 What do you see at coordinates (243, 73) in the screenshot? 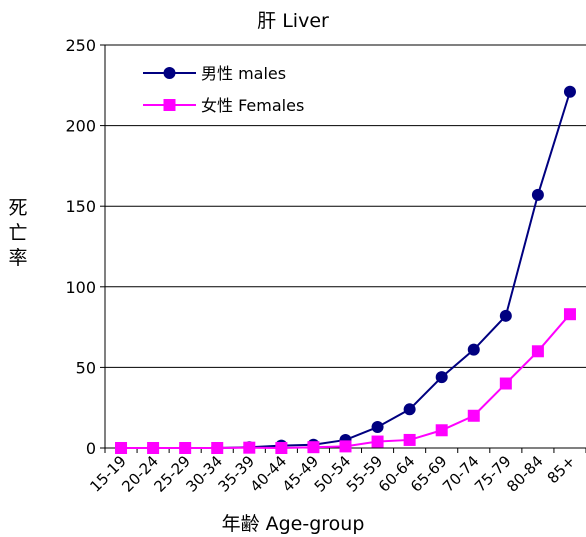
I see `legend-label: 男性 males` at bounding box center [243, 73].